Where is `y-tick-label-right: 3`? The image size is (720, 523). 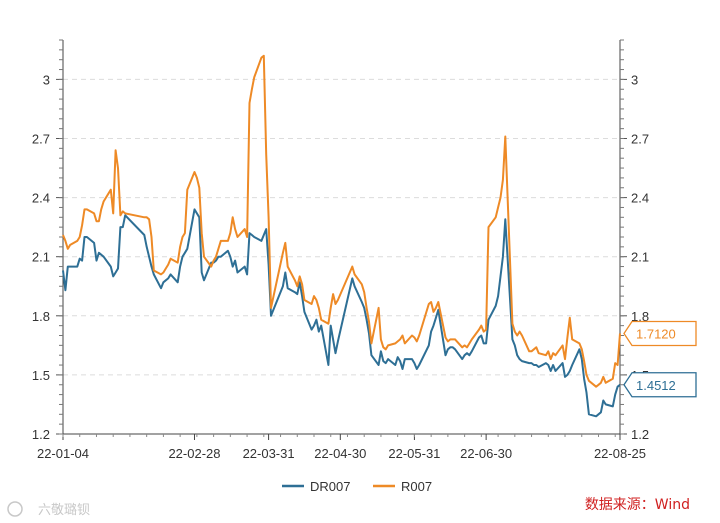 y-tick-label-right: 3 is located at coordinates (634, 79).